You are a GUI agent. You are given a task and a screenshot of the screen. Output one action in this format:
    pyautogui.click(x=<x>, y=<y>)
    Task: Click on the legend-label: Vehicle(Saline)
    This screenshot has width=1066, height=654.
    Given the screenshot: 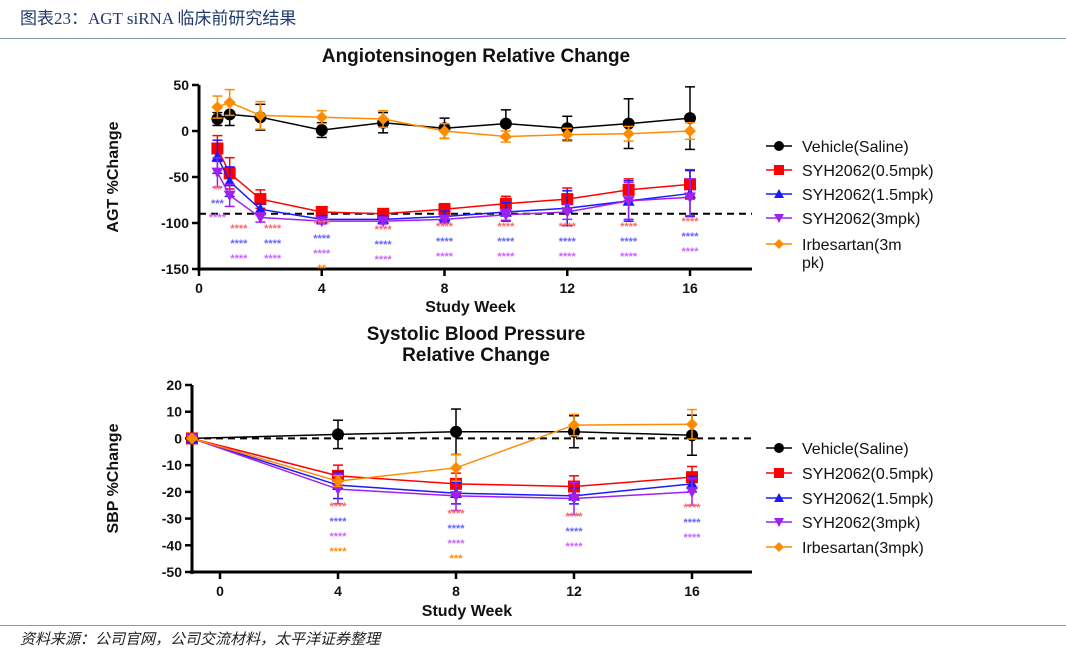 What is the action you would take?
    pyautogui.click(x=855, y=449)
    